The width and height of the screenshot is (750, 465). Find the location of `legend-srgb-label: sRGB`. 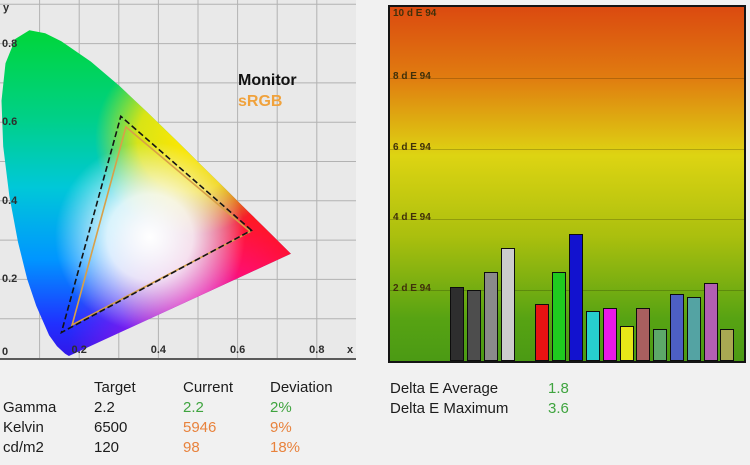

legend-srgb-label: sRGB is located at coordinates (260, 101).